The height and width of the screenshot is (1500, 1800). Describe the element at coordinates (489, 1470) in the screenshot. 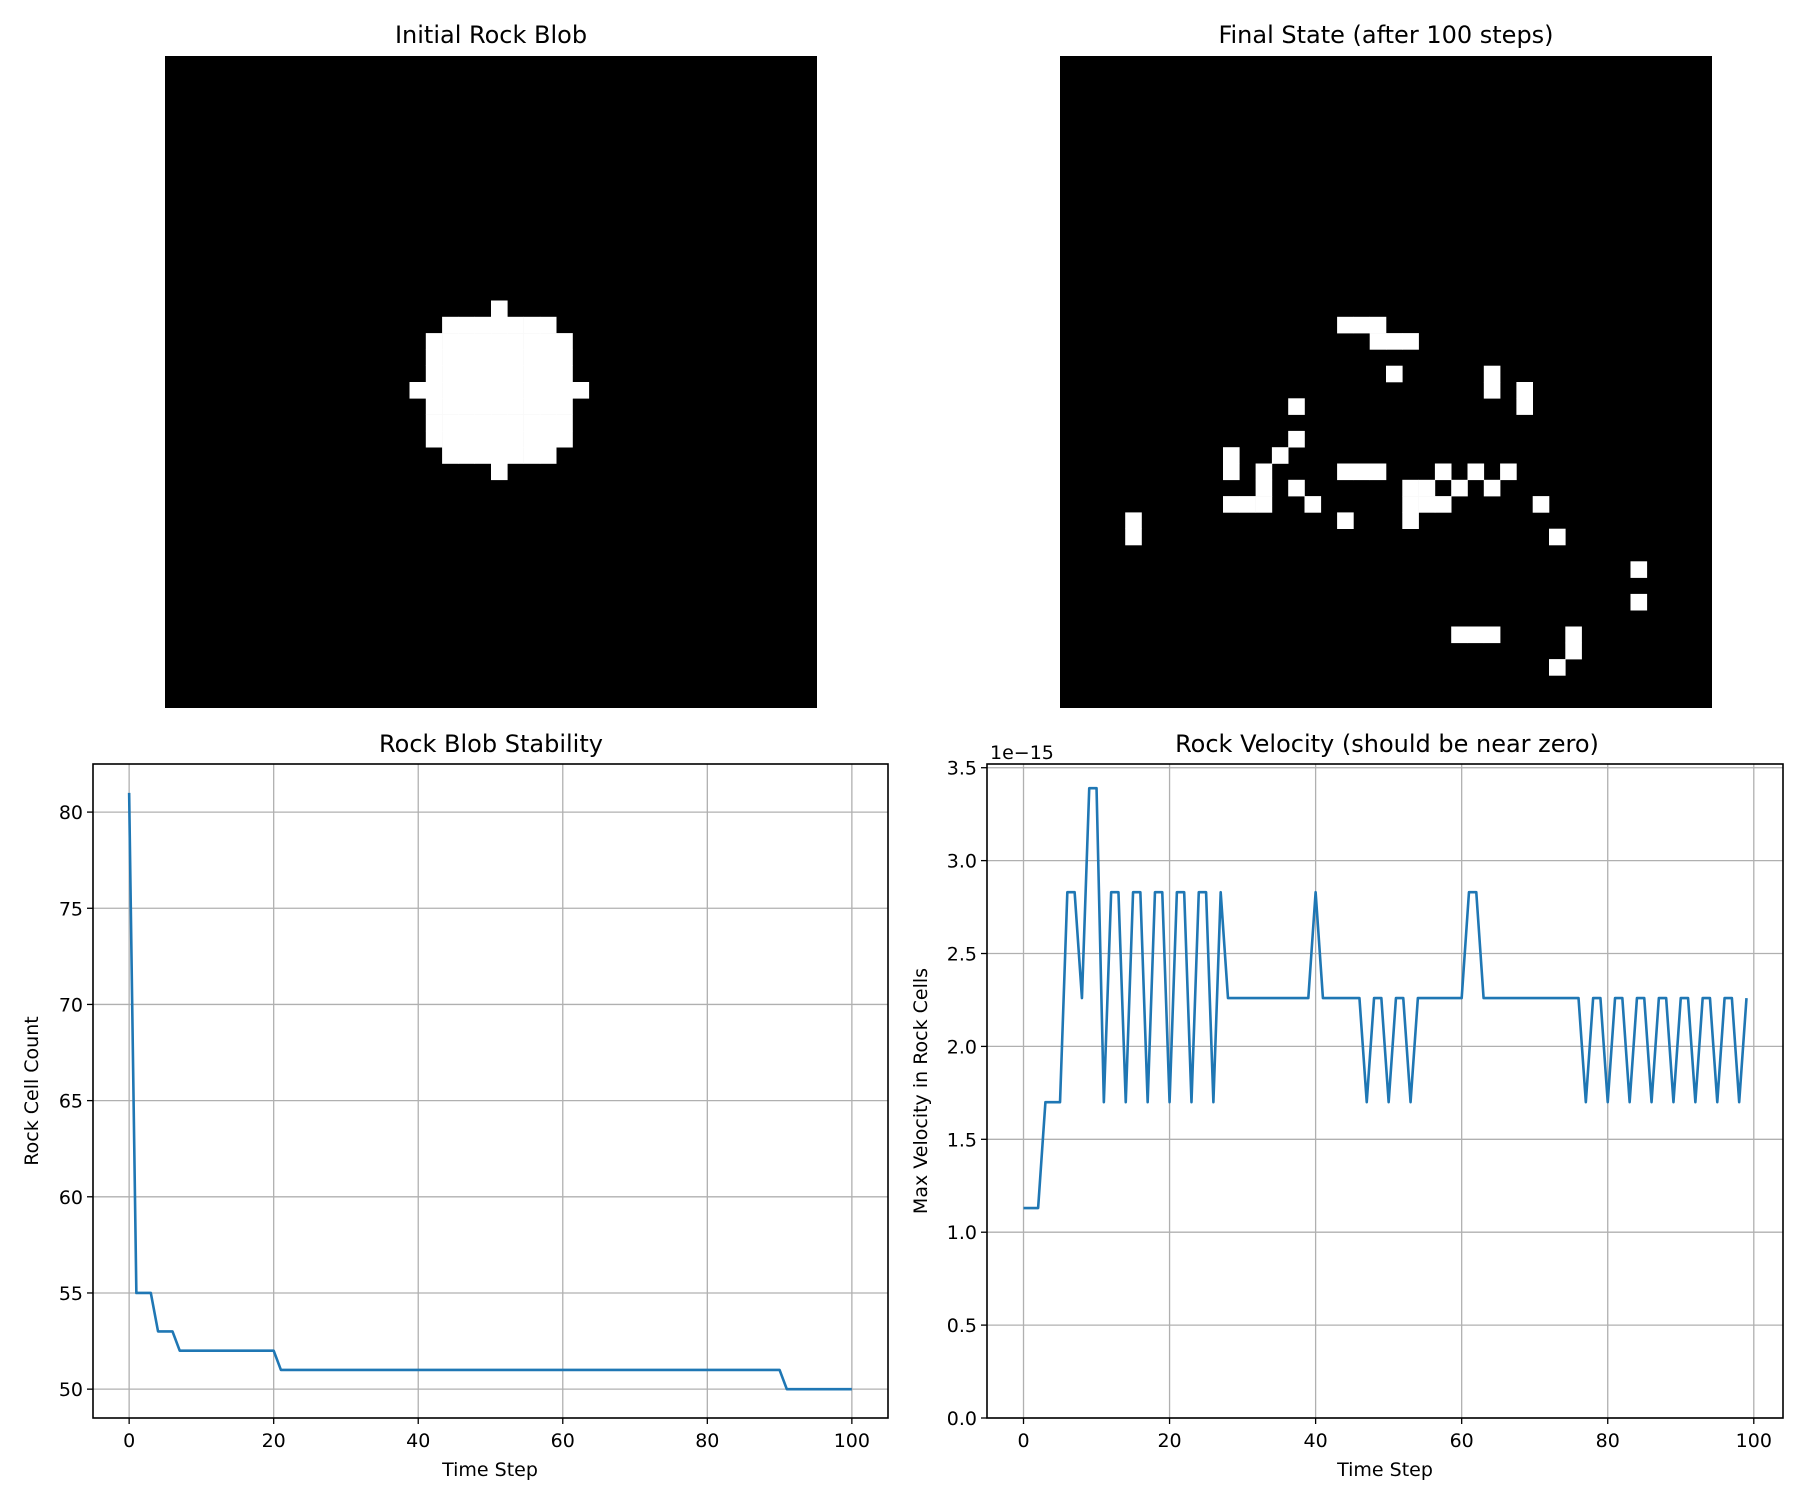

I see `stability-x-axis-label: Time Step` at that location.